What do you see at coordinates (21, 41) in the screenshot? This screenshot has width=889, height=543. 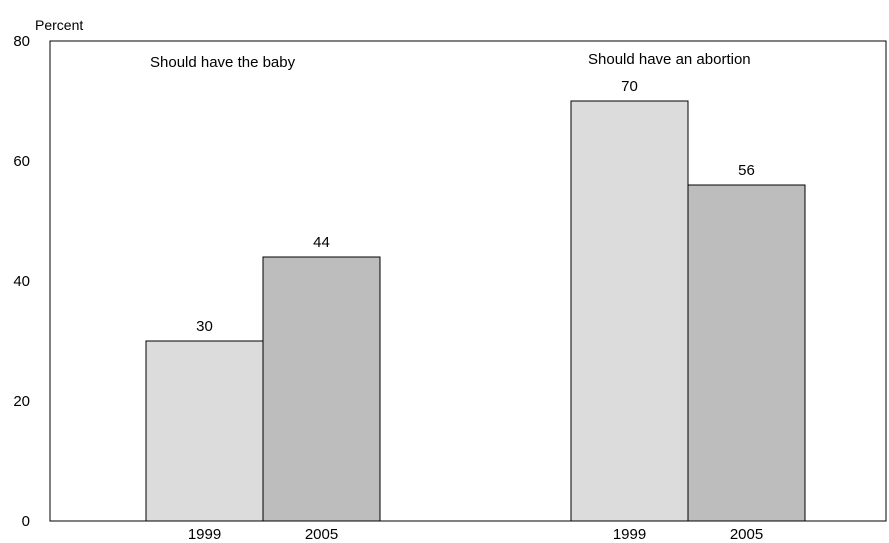 I see `y-tick-label: 80` at bounding box center [21, 41].